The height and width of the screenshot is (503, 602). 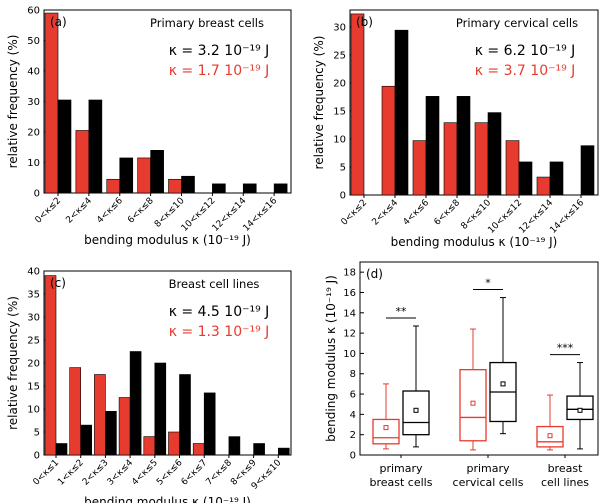 I want to click on group-label: breast, so click(x=566, y=468).